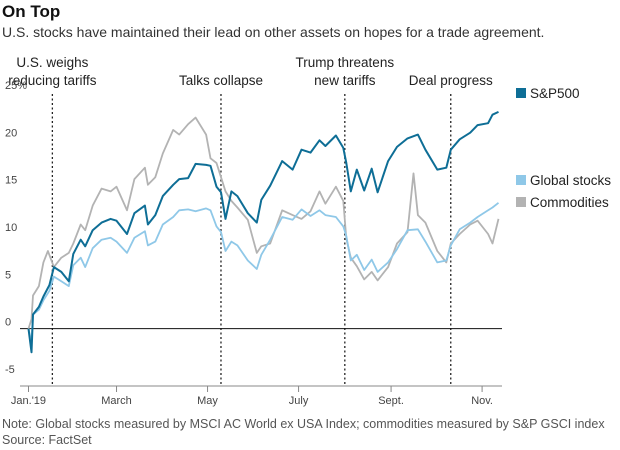 The image size is (620, 450). What do you see at coordinates (299, 401) in the screenshot?
I see `x-tick-label: July` at bounding box center [299, 401].